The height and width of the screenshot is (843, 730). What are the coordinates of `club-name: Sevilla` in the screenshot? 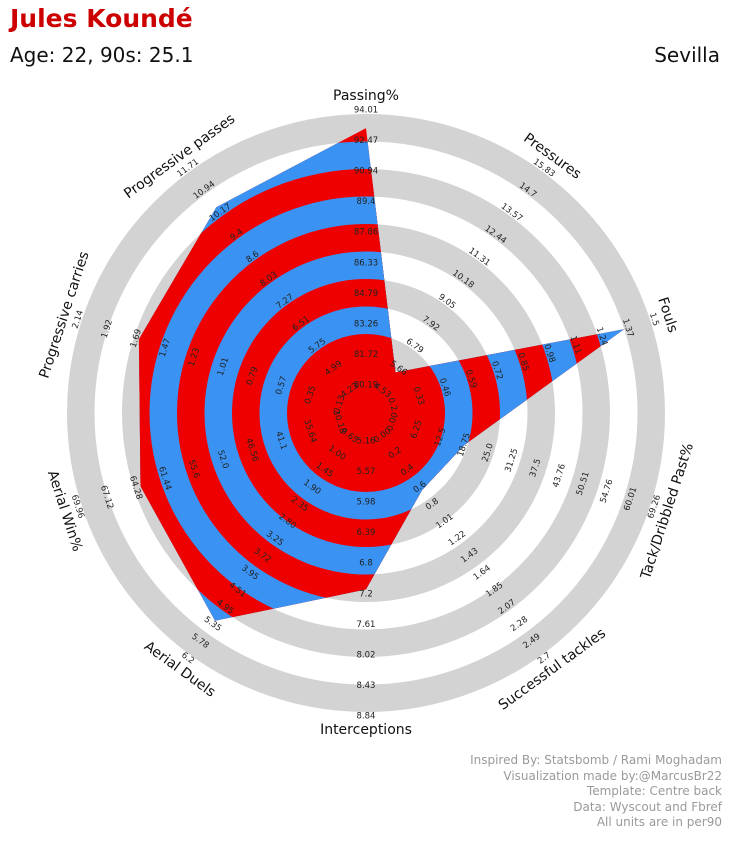 It's located at (687, 55).